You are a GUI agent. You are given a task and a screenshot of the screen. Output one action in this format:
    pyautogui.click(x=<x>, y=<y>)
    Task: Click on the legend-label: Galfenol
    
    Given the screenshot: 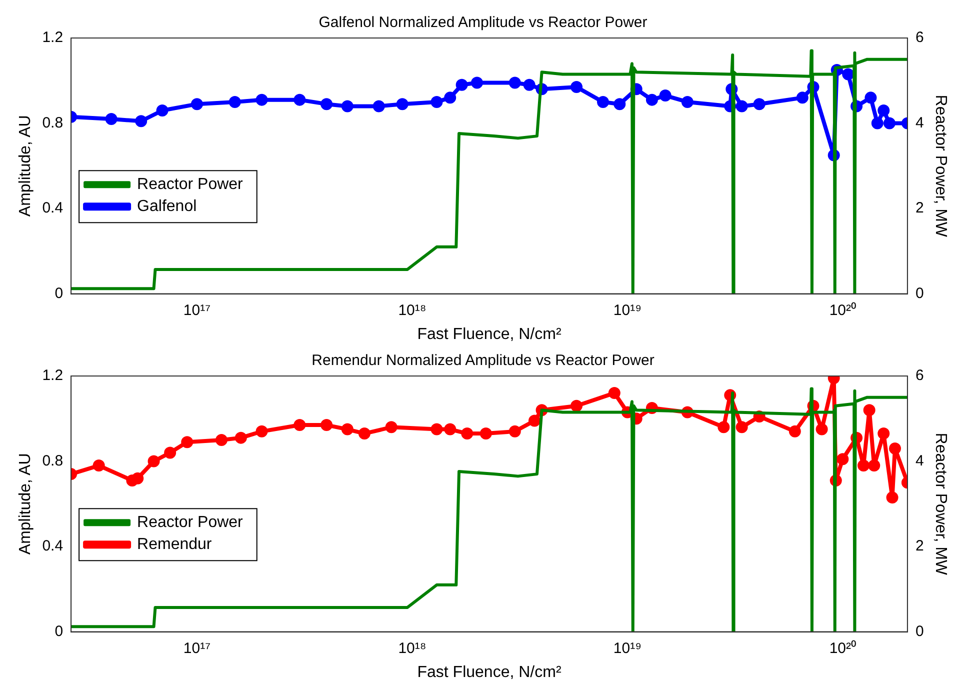 What is the action you would take?
    pyautogui.click(x=167, y=206)
    